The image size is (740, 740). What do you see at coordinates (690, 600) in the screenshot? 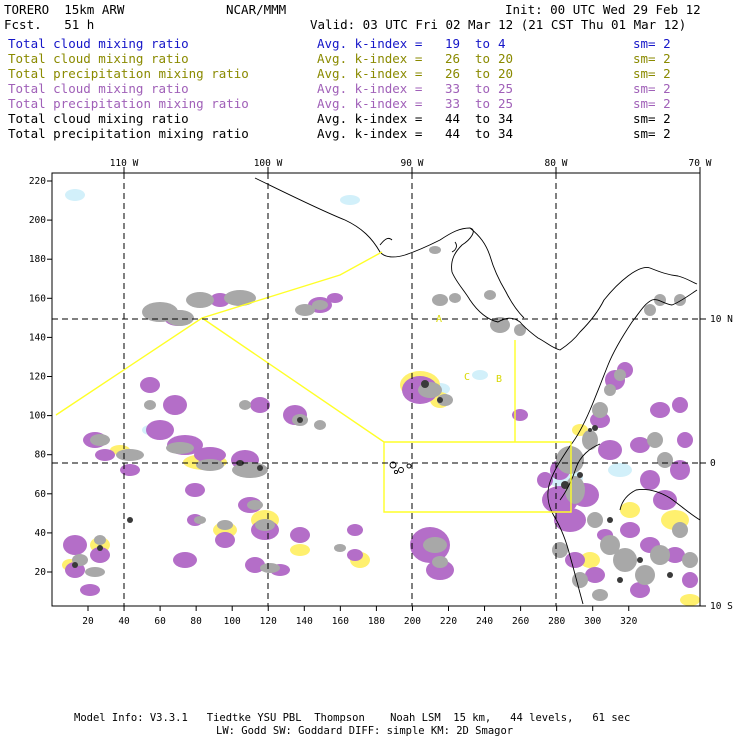
I see `yellow-field-patch` at bounding box center [690, 600].